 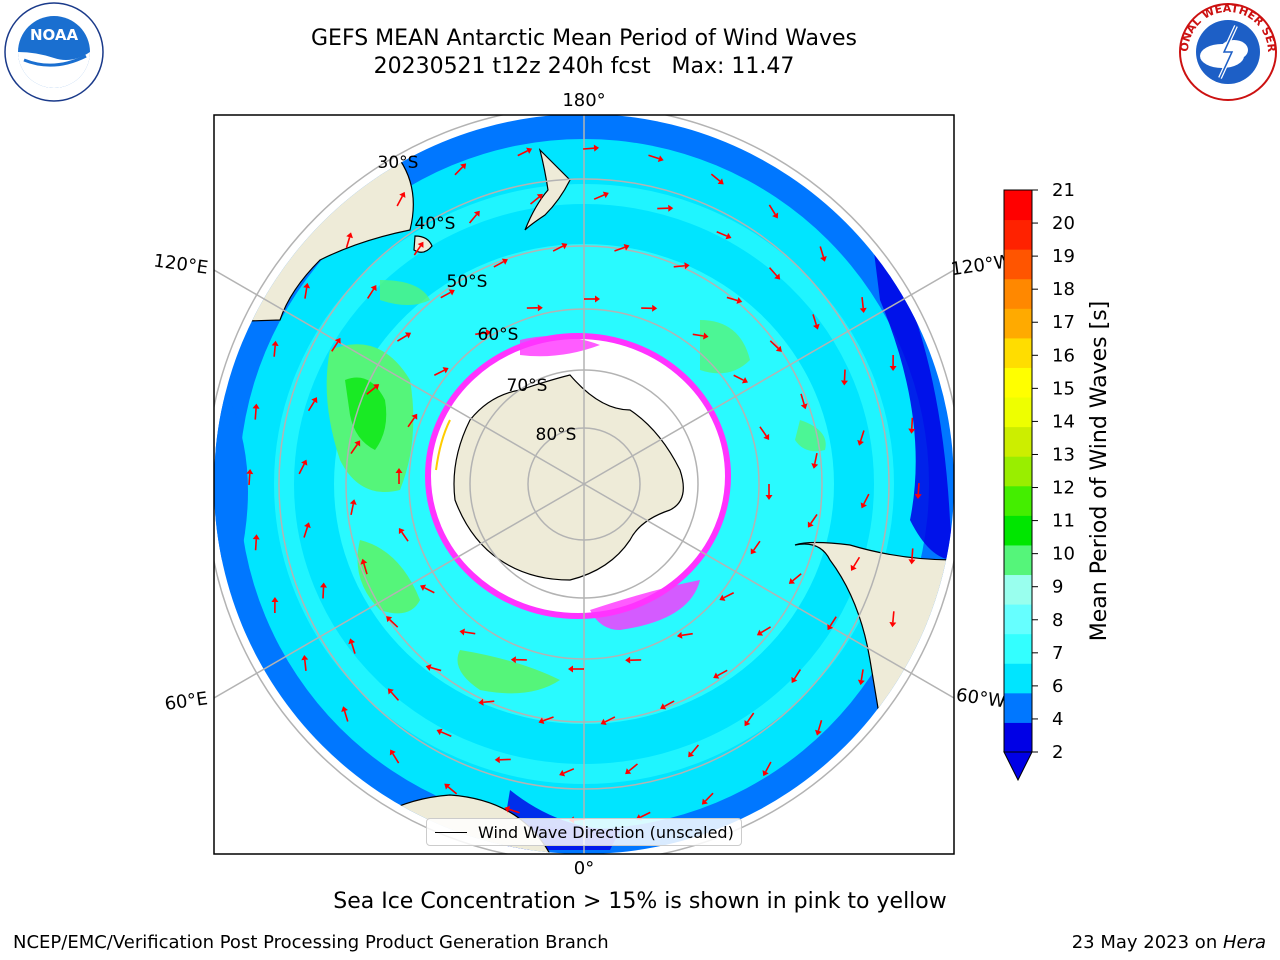 I want to click on colorbar-tick-label: 21, so click(x=1063, y=190).